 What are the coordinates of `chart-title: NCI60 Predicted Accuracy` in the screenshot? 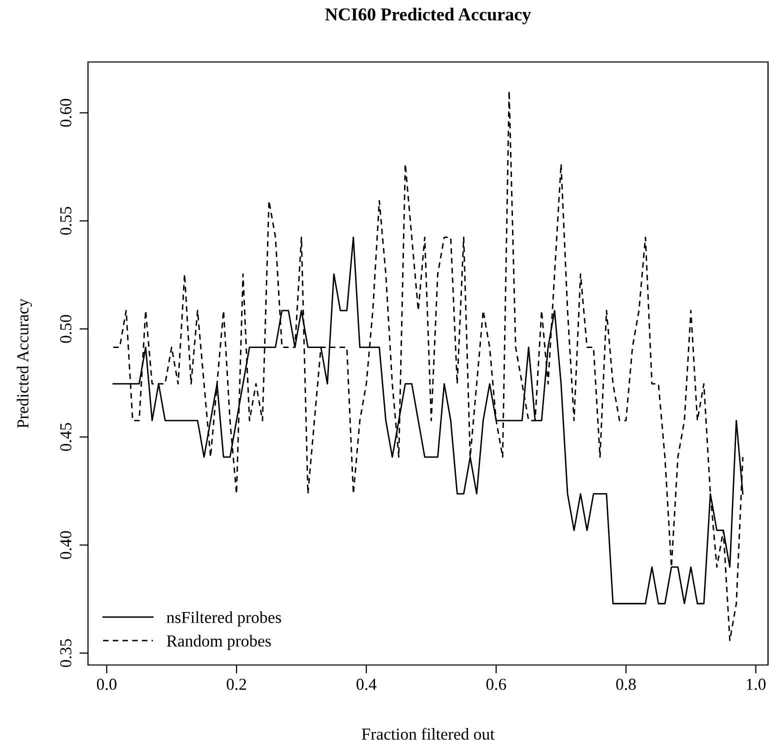 It's located at (428, 16).